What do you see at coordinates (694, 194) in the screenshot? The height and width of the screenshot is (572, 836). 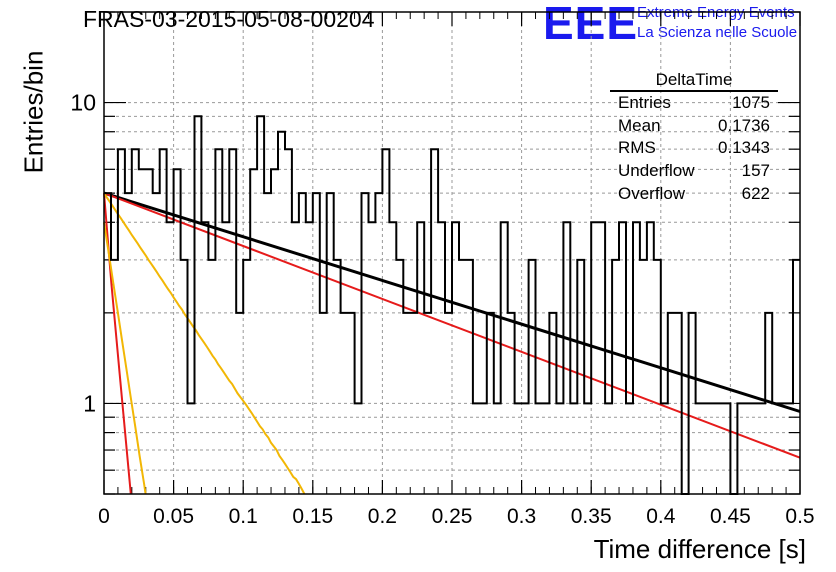 I see `stats-row-overflow: Overflow 622` at bounding box center [694, 194].